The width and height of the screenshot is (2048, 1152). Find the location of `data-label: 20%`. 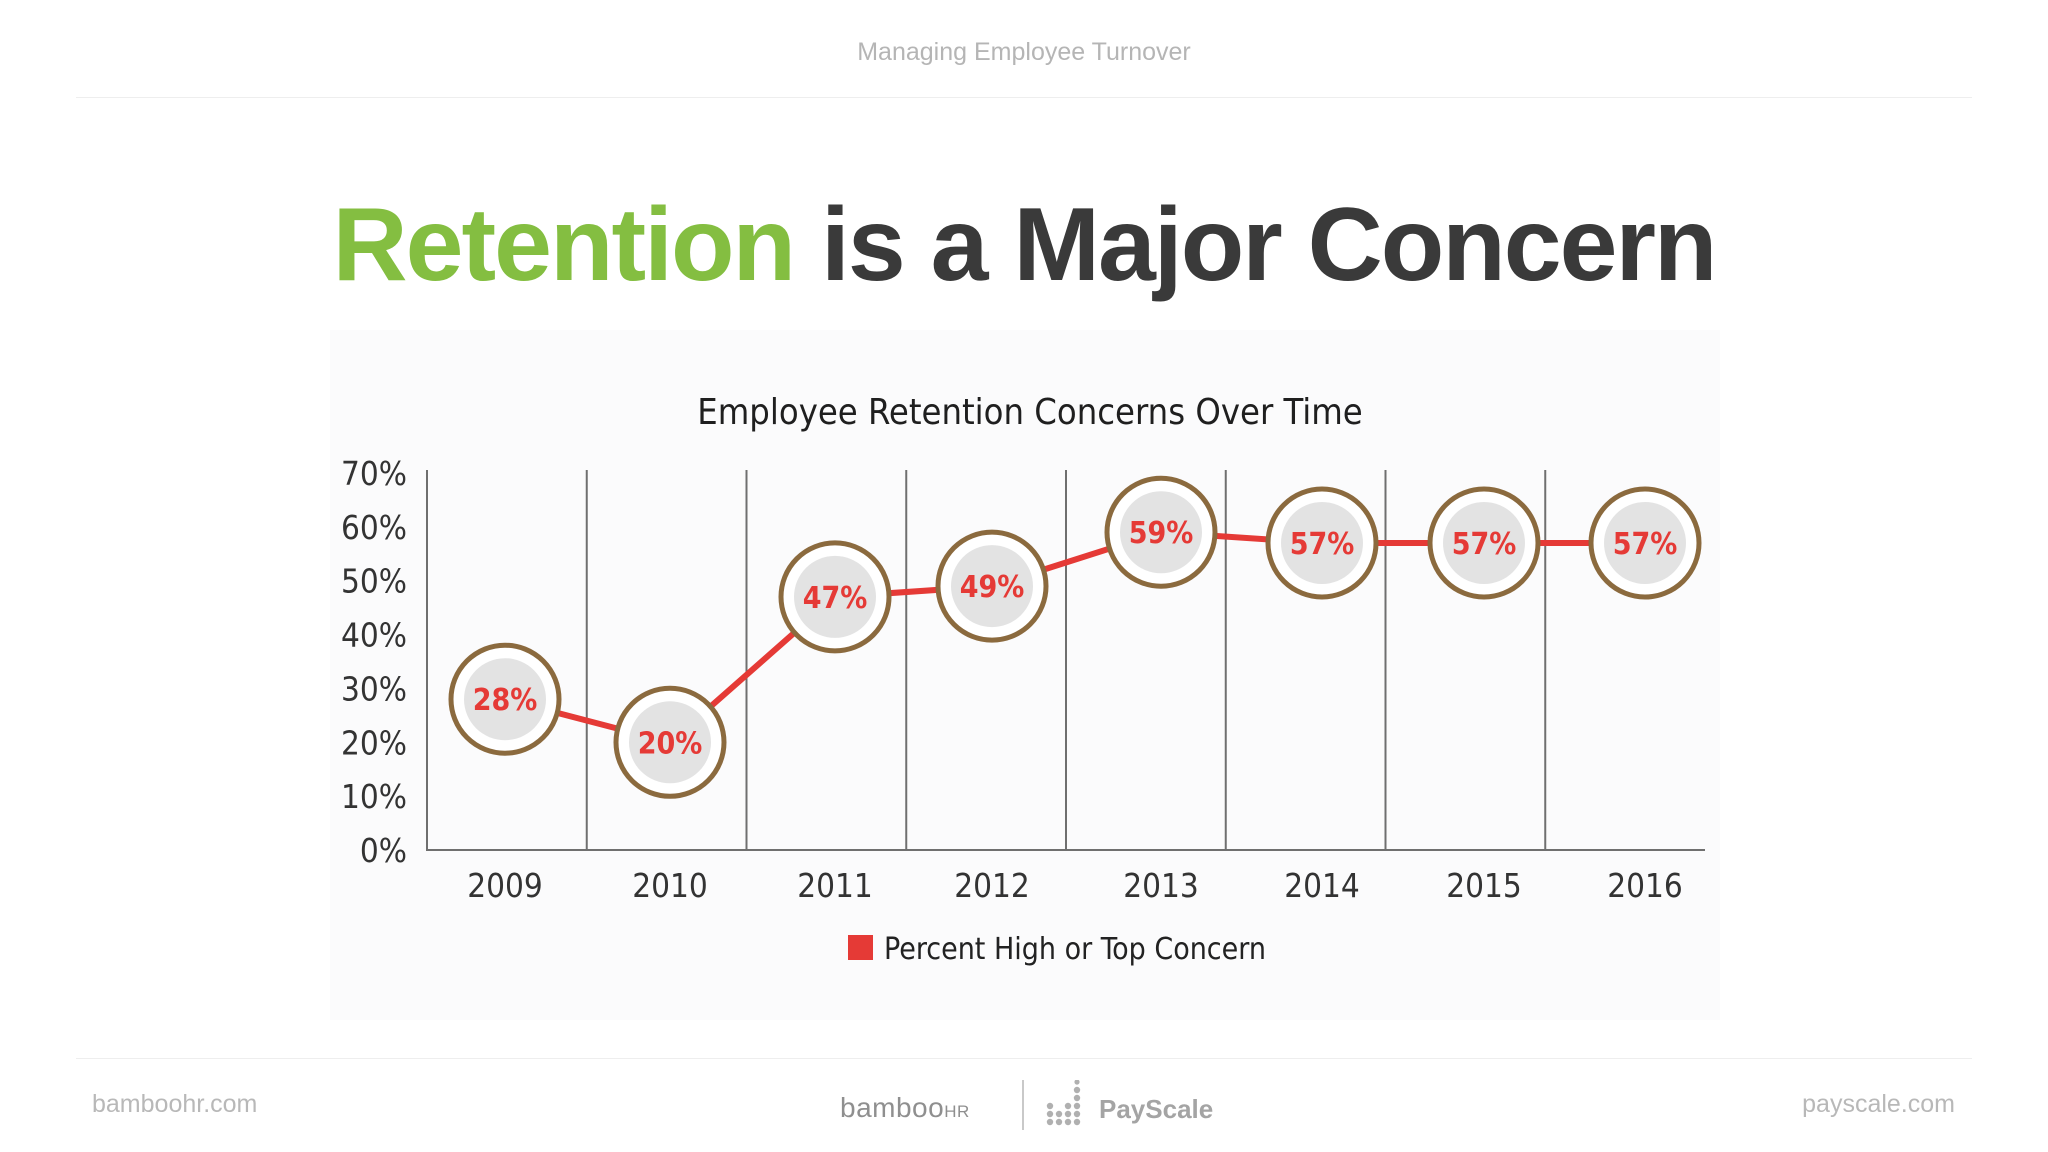

data-label: 20% is located at coordinates (670, 743).